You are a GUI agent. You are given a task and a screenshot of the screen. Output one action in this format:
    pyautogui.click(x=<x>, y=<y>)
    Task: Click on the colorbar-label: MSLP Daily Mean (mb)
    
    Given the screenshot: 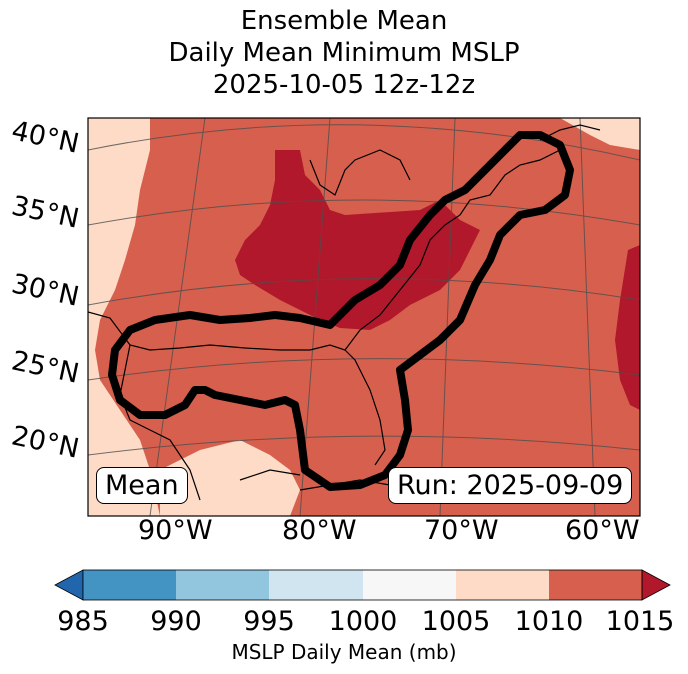 What is the action you would take?
    pyautogui.click(x=344, y=652)
    